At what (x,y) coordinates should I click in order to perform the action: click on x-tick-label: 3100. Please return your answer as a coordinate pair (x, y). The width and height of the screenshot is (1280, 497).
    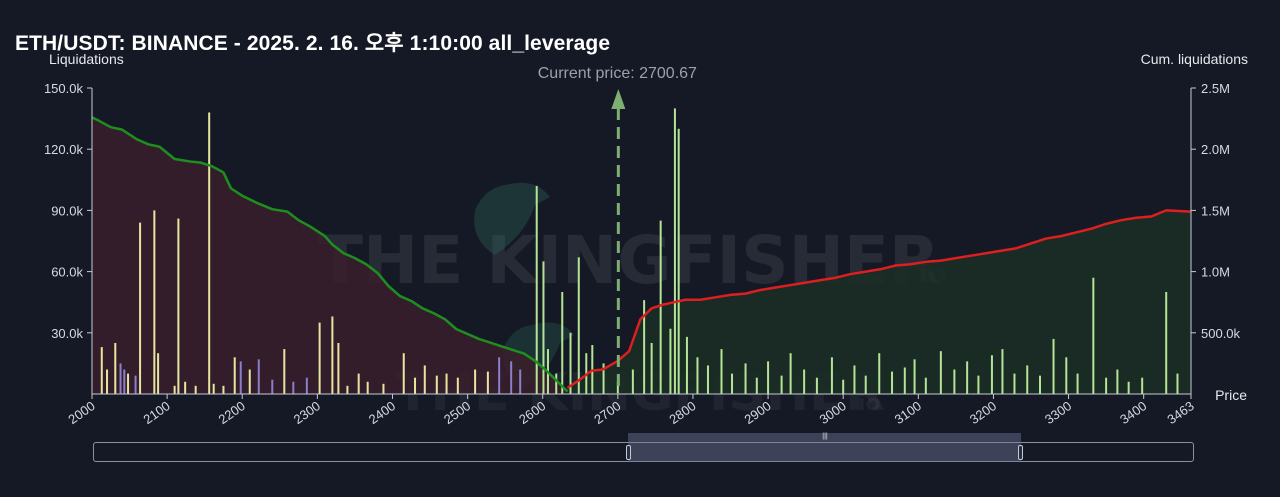
    Looking at the image, I should click on (908, 412).